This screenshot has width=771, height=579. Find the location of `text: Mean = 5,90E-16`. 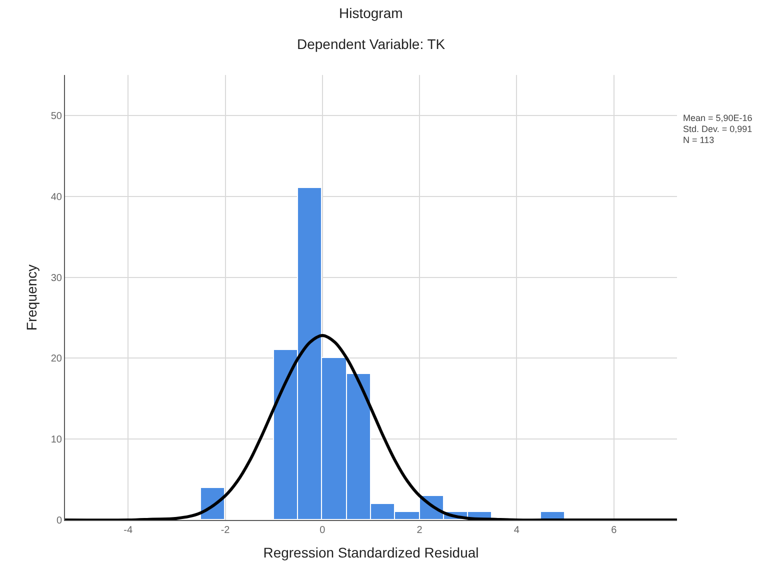

text: Mean = 5,90E-16 is located at coordinates (717, 118).